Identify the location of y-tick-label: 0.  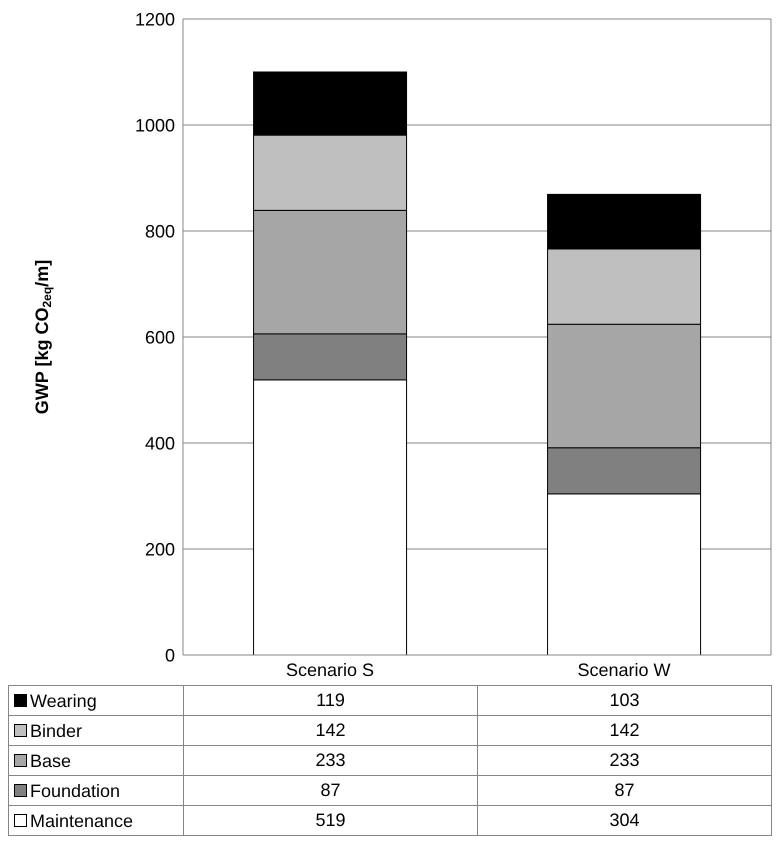
(169, 655).